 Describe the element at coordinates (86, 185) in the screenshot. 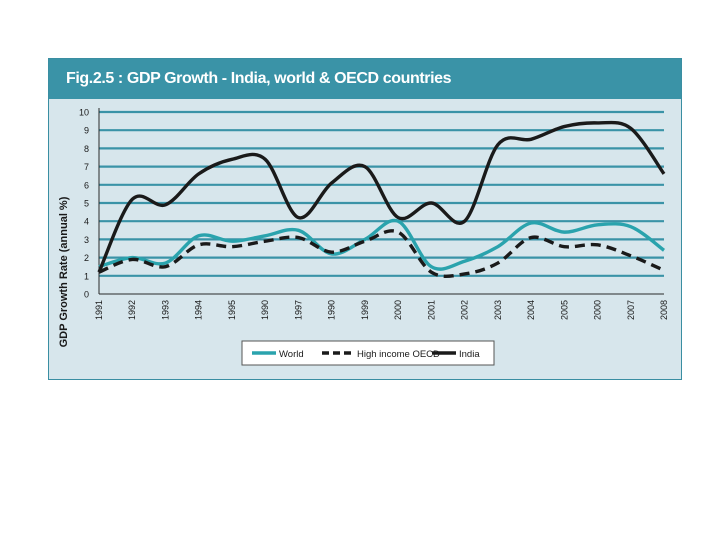

I see `y-tick-label: 6` at that location.